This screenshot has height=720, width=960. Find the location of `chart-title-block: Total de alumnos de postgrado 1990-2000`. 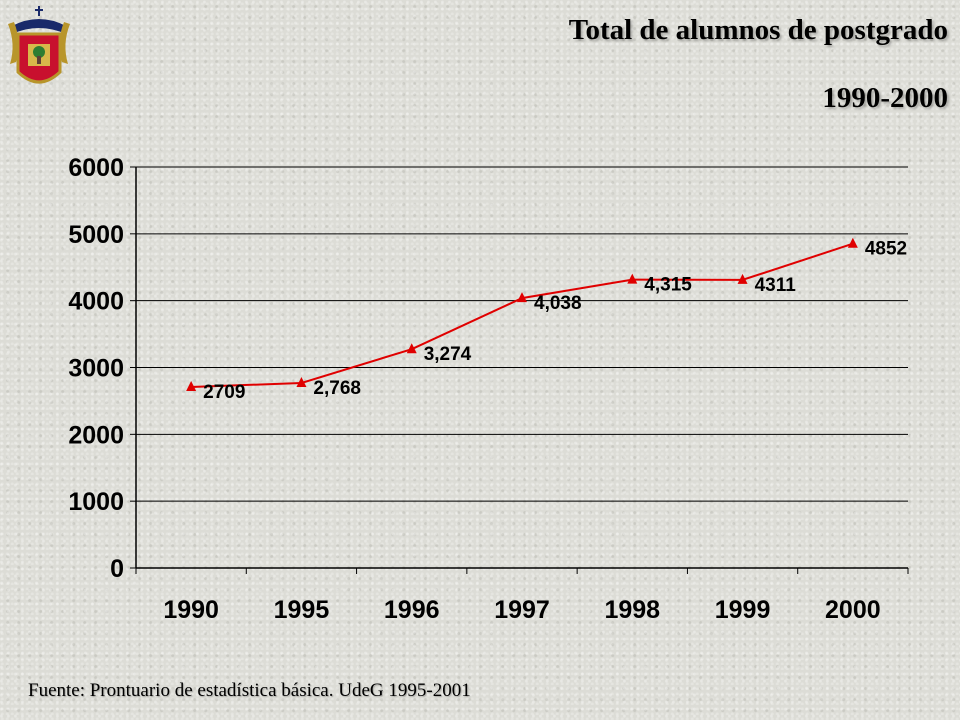

chart-title-block: Total de alumnos de postgrado 1990-2000 is located at coordinates (758, 64).